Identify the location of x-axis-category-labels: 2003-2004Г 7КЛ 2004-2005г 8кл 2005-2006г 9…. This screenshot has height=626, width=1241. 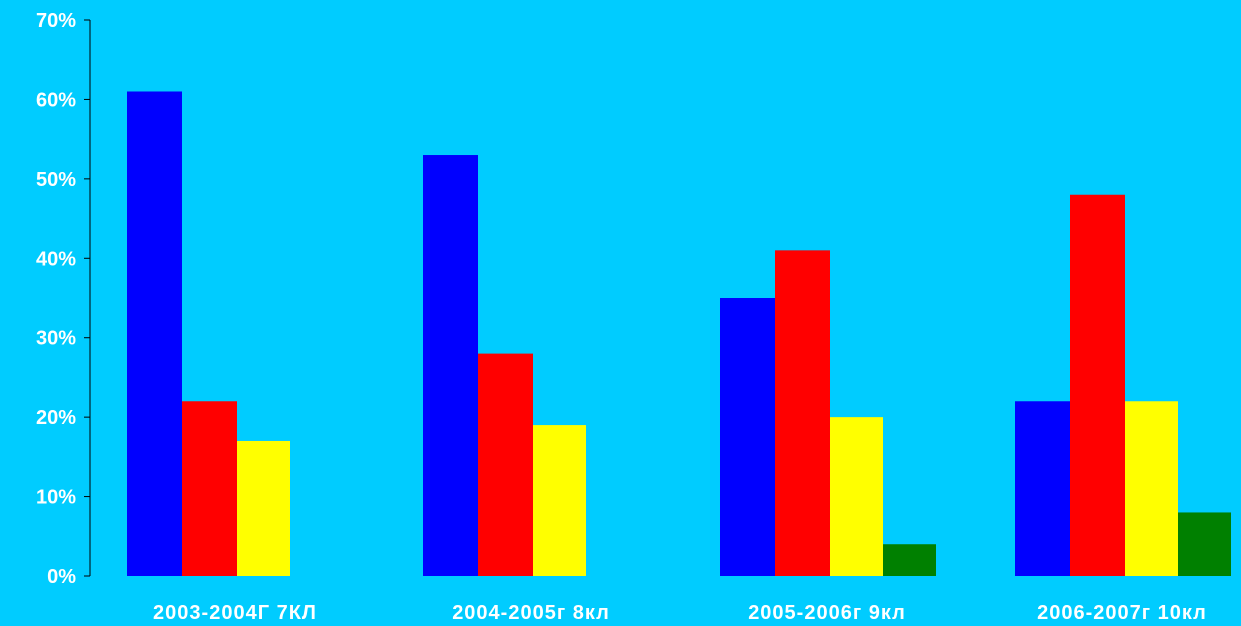
(680, 613).